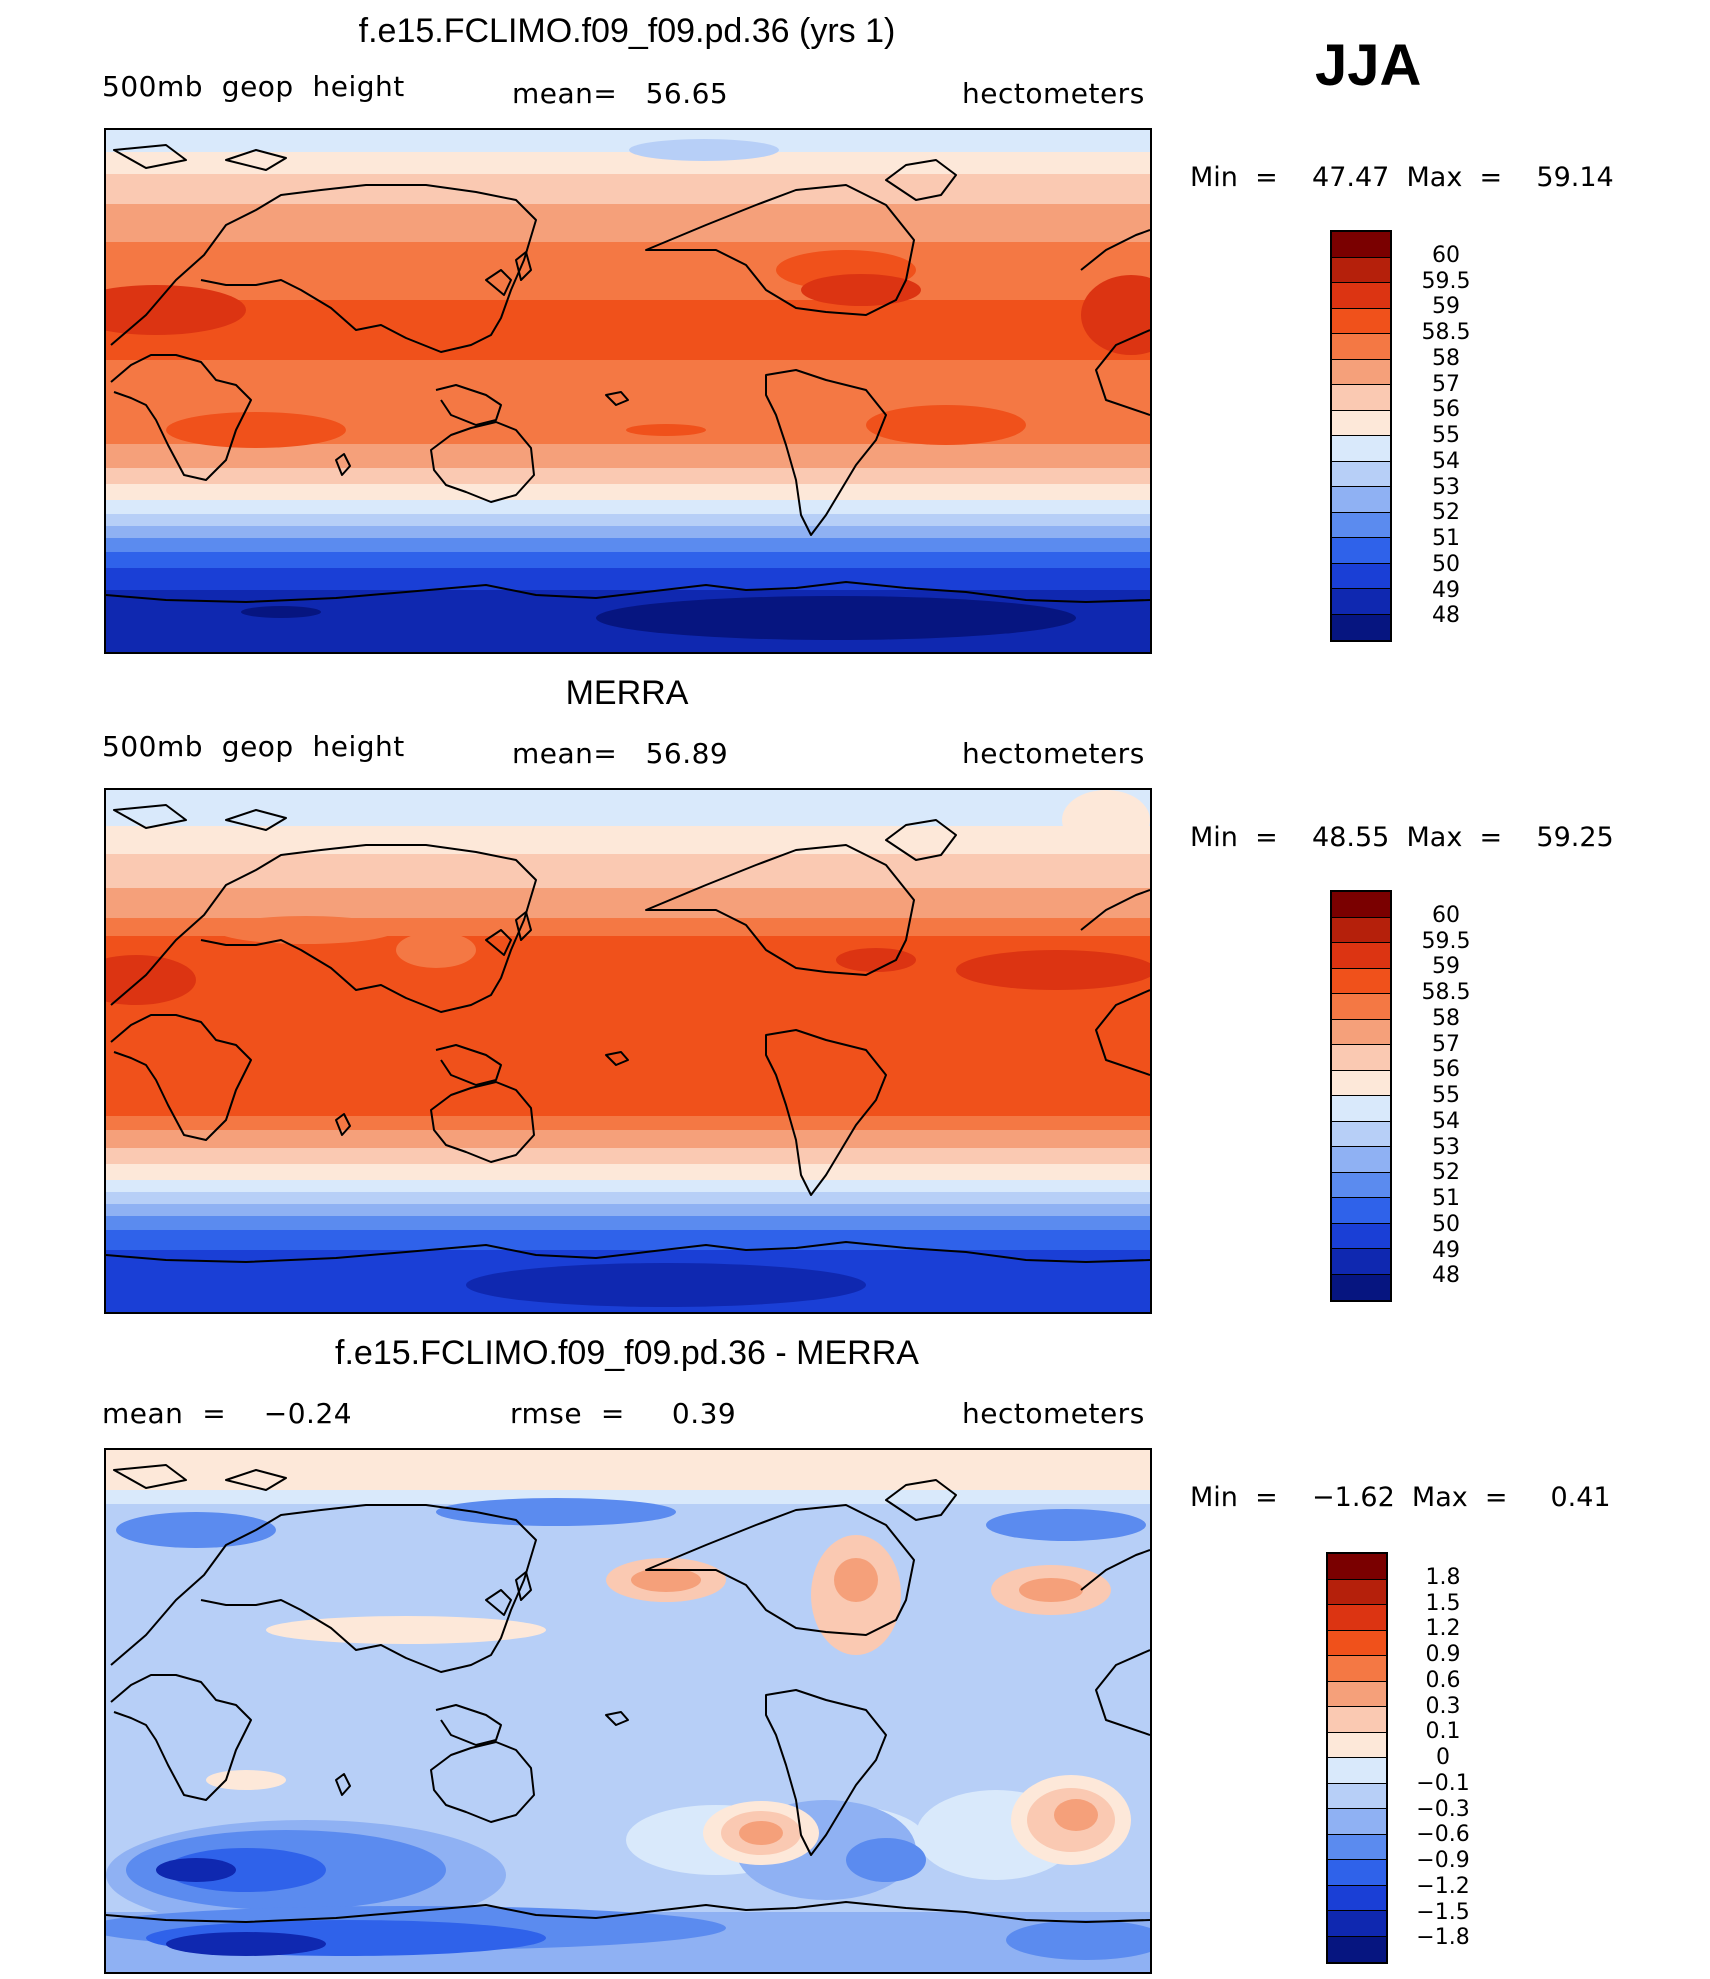 Image resolution: width=1710 pixels, height=1979 pixels. I want to click on panel3-coastlines, so click(628, 1693).